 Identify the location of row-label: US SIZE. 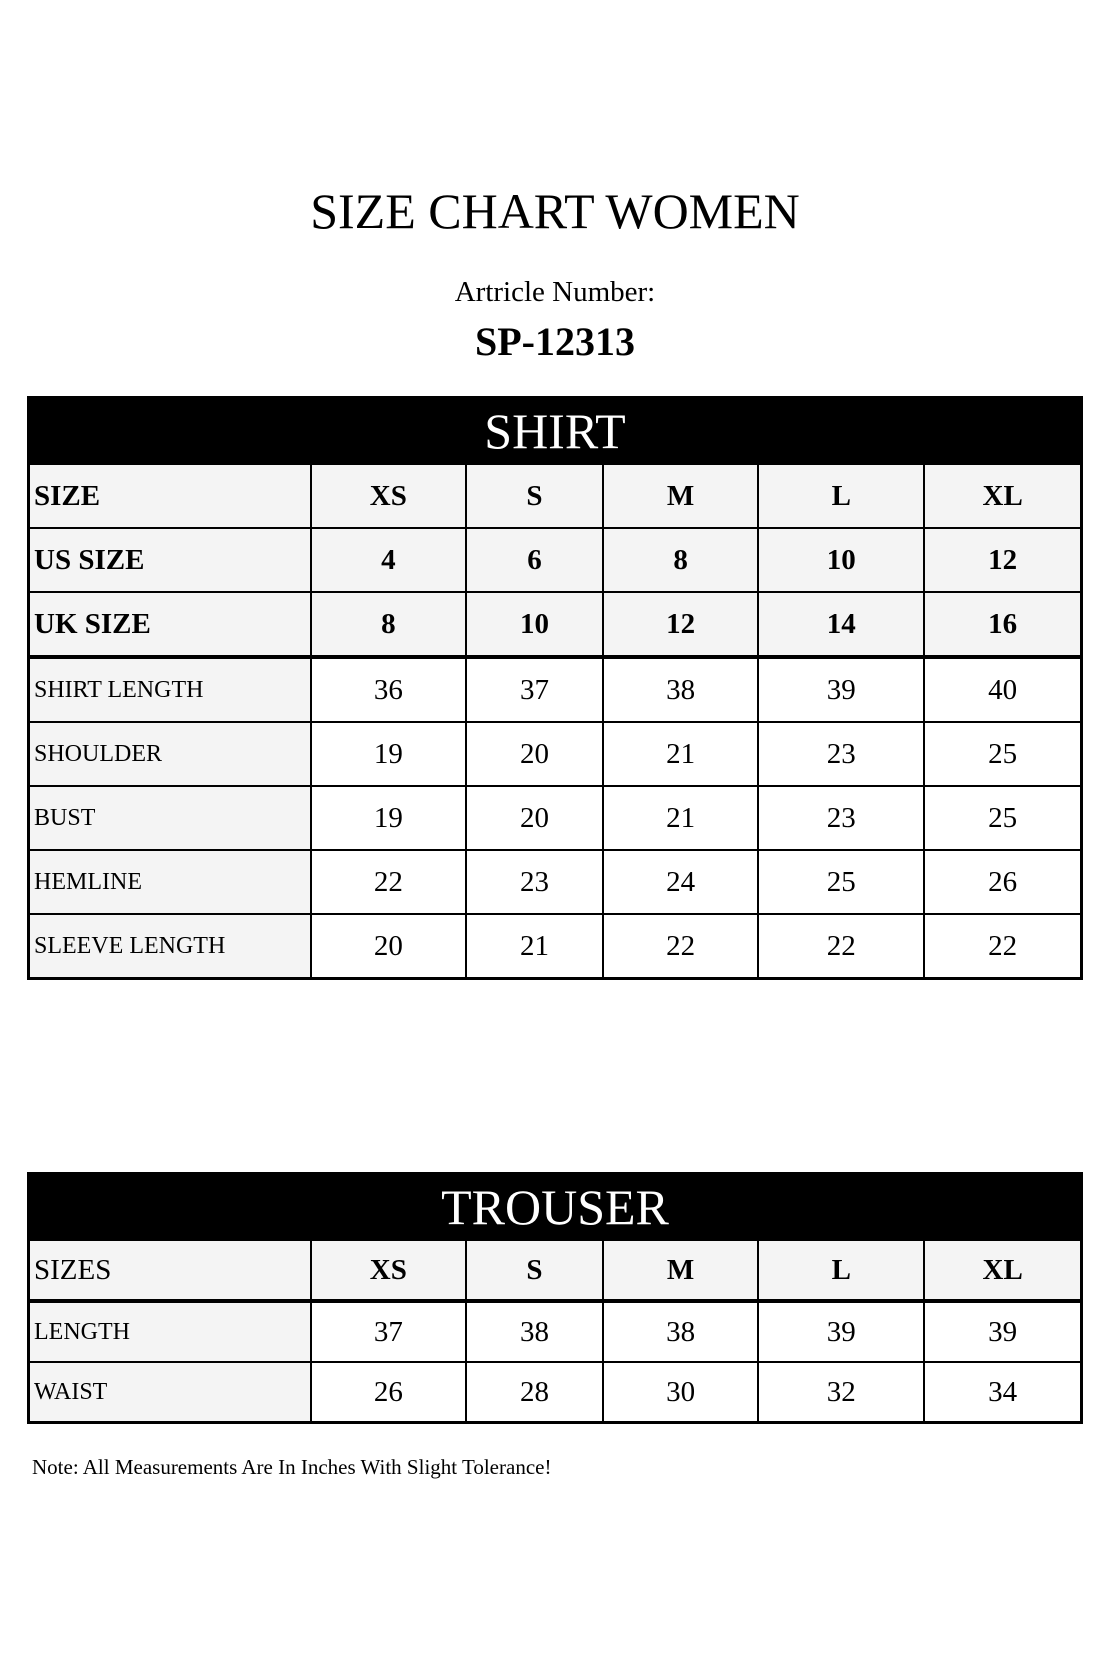
(169, 560).